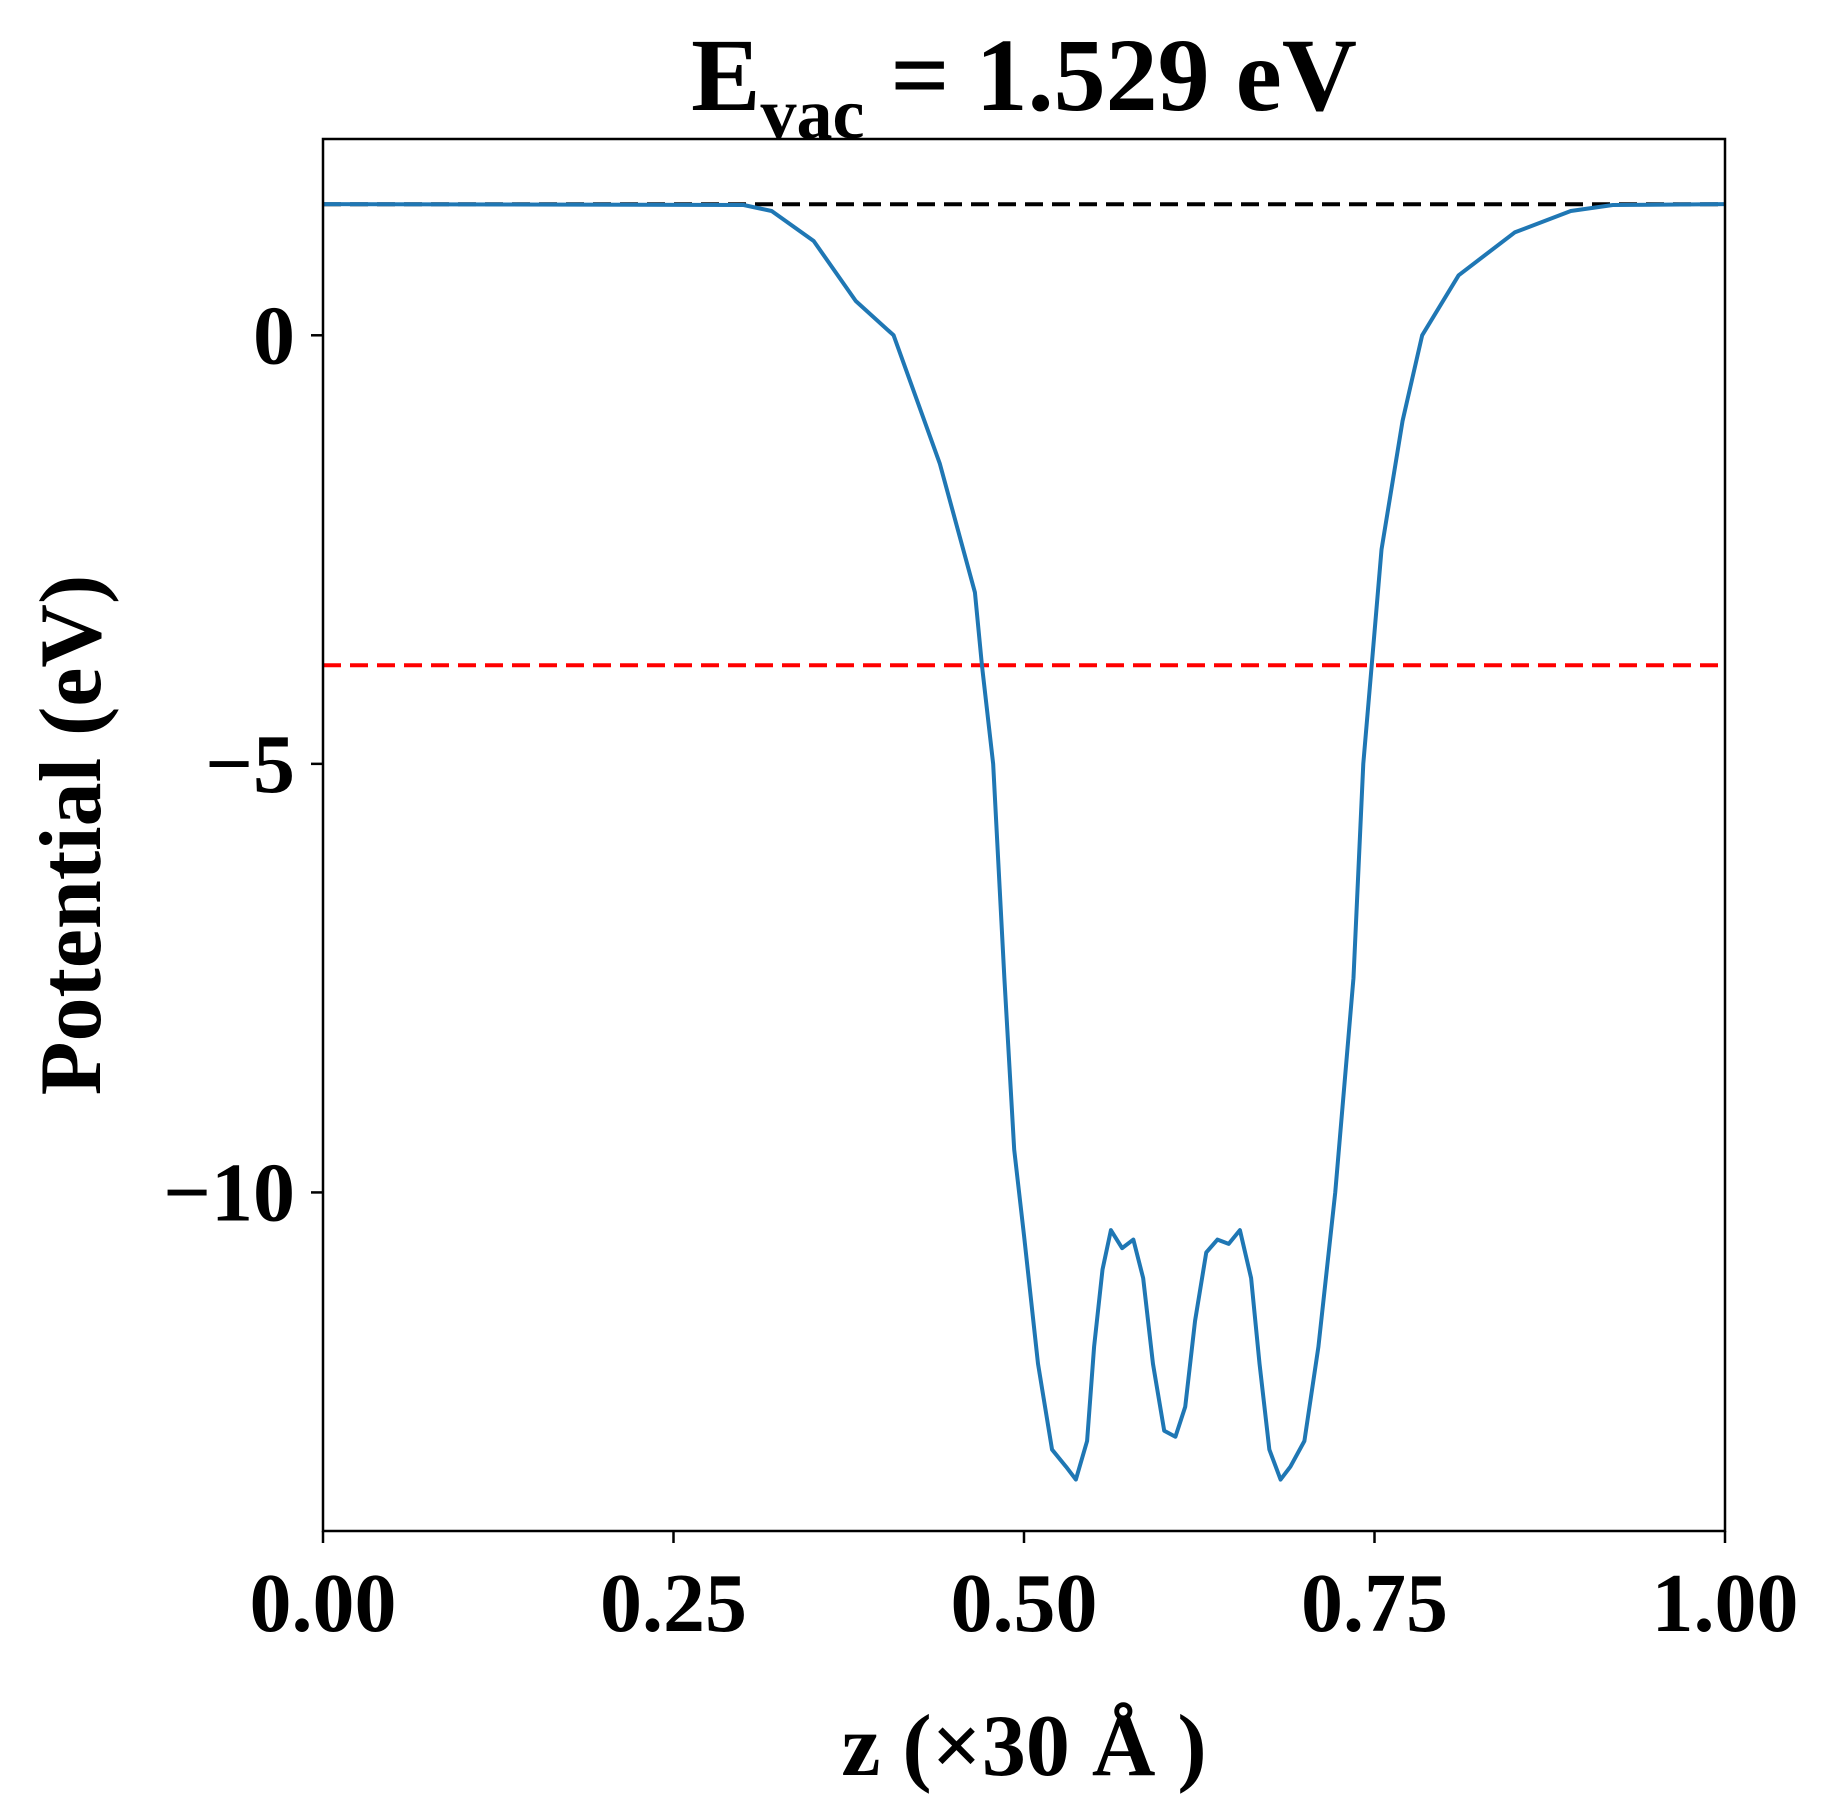  What do you see at coordinates (673, 1603) in the screenshot?
I see `x-tick-label: 0.25` at bounding box center [673, 1603].